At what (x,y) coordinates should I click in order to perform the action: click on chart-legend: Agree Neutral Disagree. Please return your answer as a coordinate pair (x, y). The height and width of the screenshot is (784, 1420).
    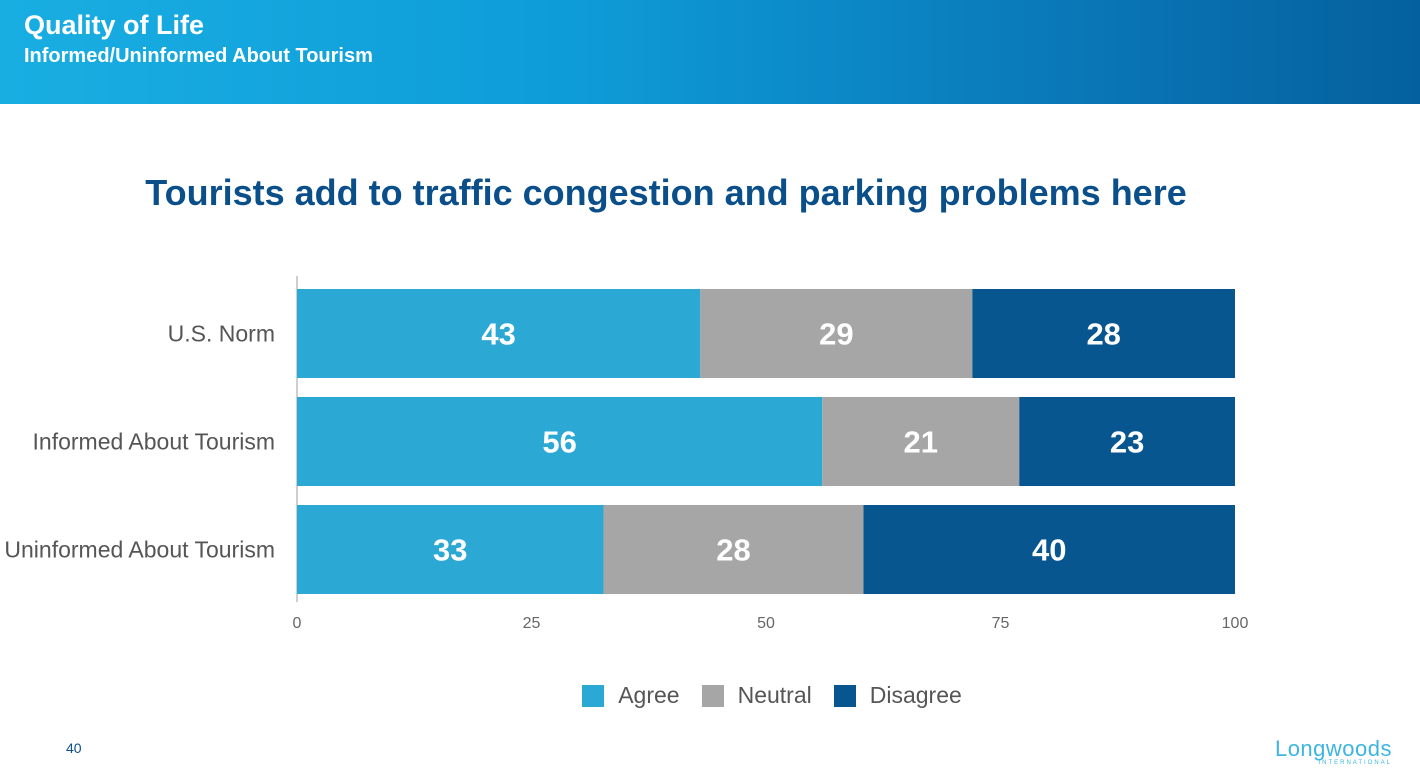
    Looking at the image, I should click on (710, 695).